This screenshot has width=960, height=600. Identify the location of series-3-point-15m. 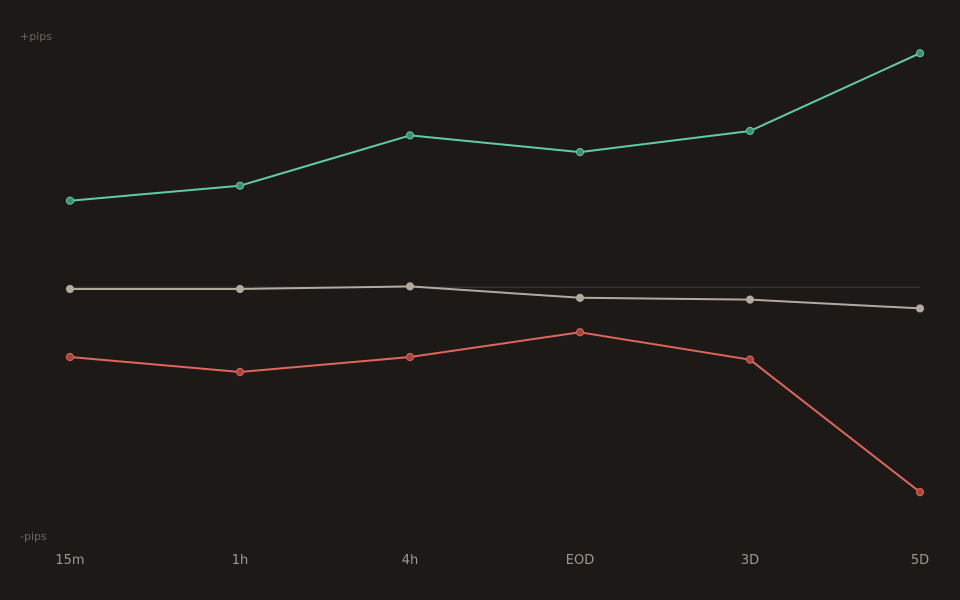
(70, 357).